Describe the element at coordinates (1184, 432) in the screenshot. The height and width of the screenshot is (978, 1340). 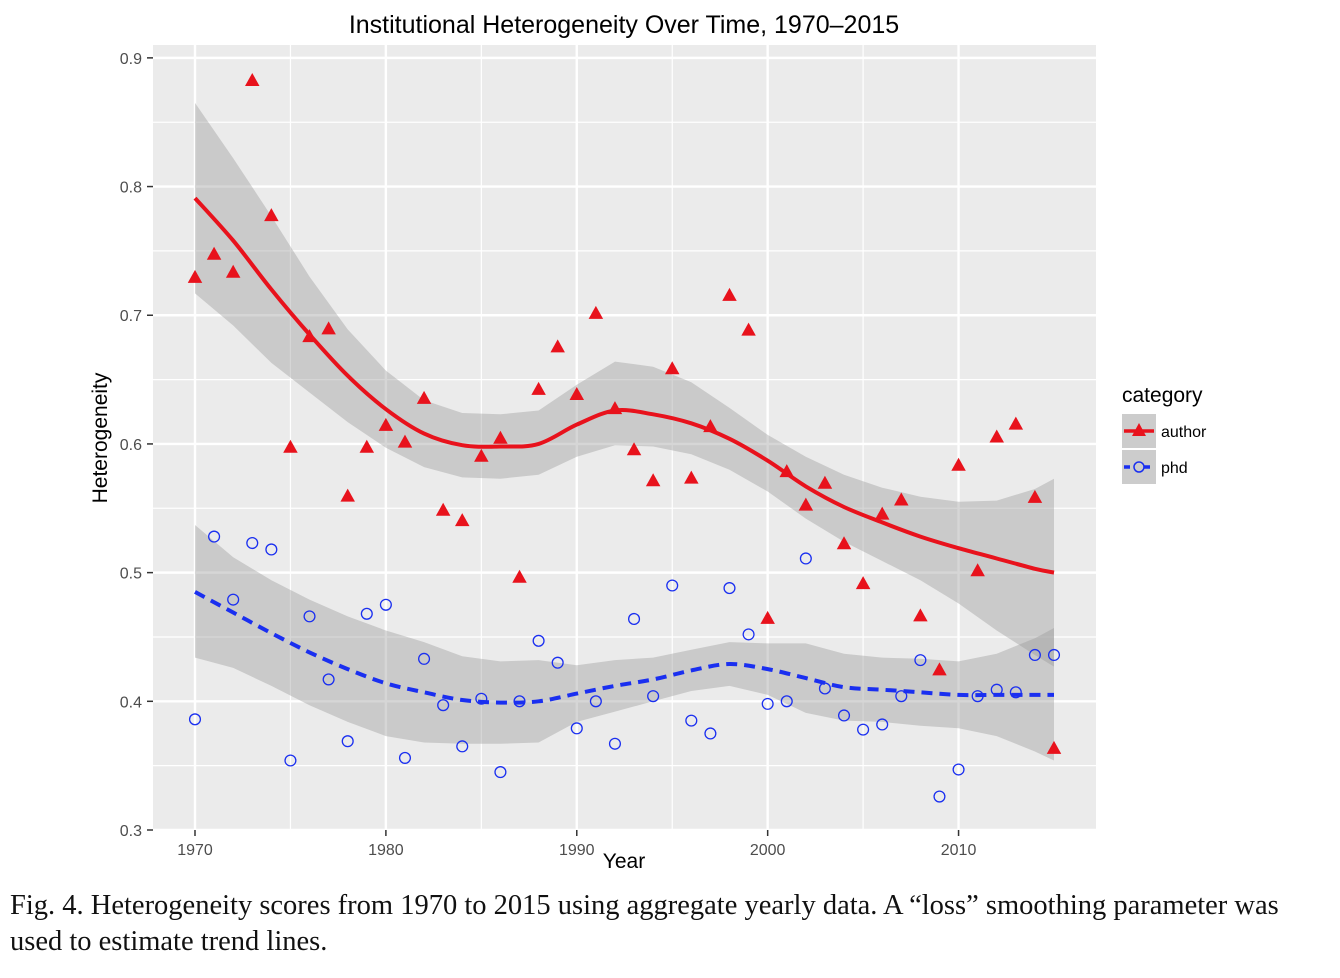
I see `legend-label-author: author` at that location.